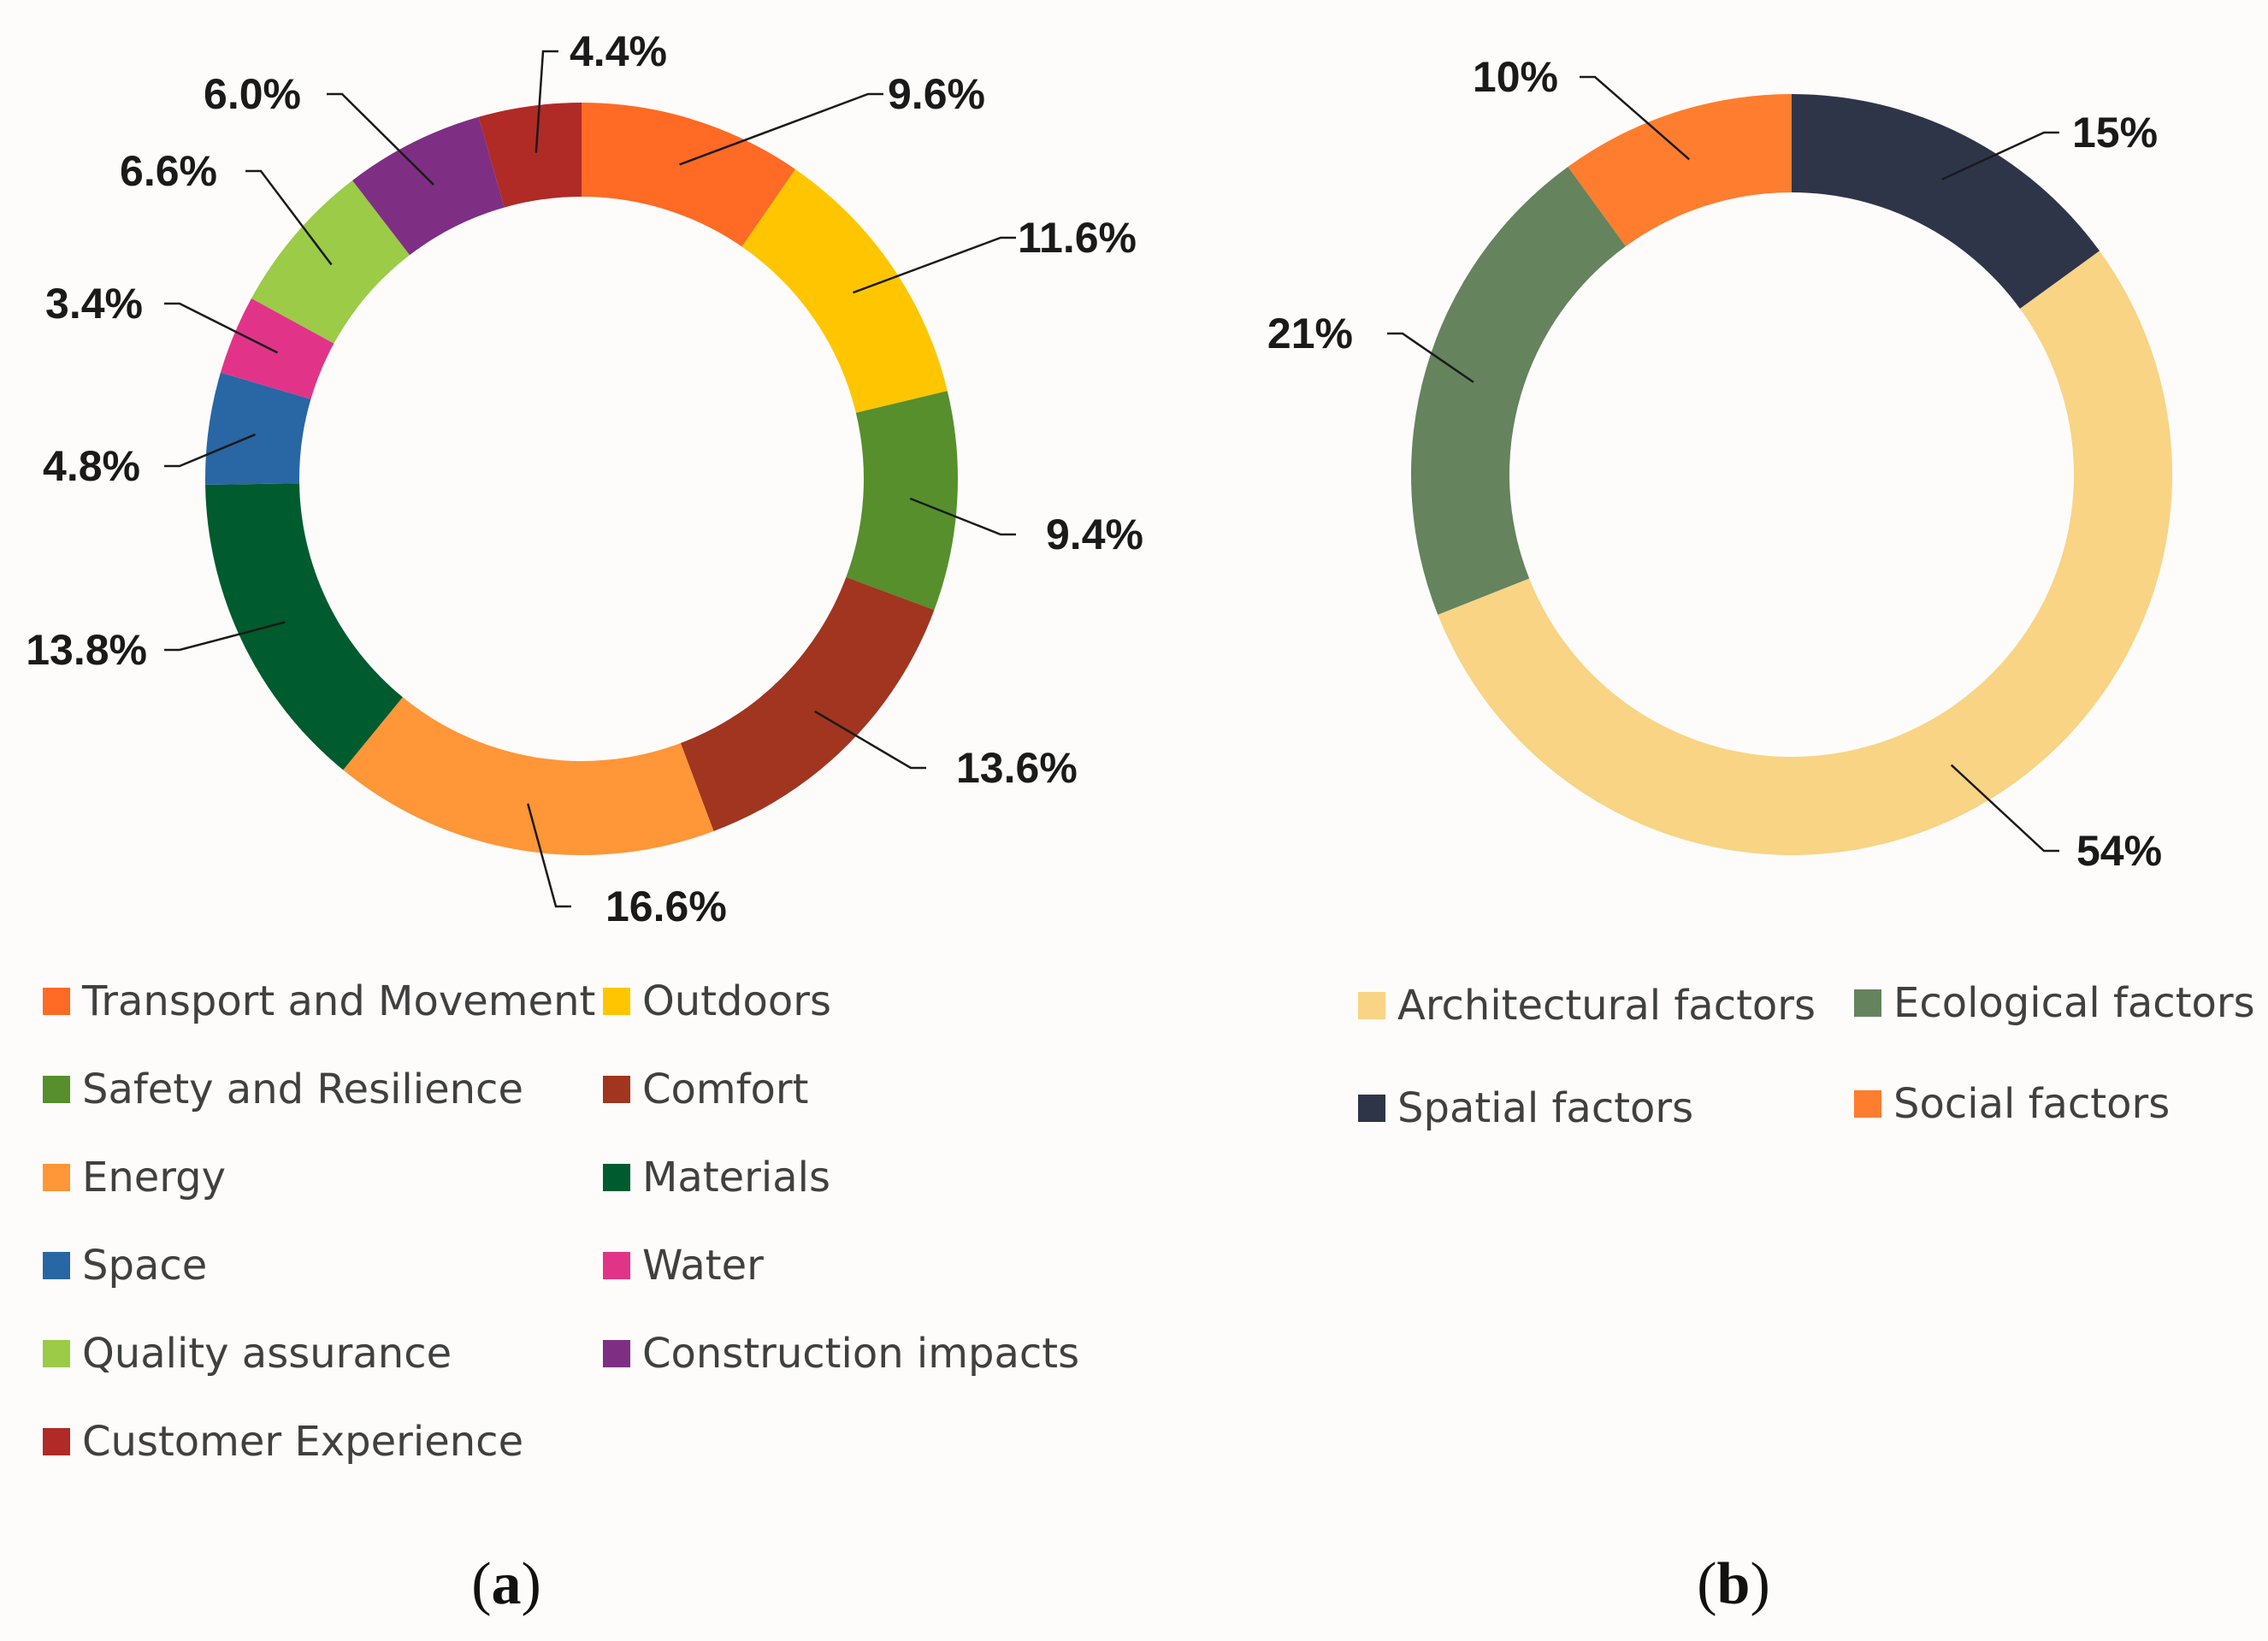  Describe the element at coordinates (530, 155) in the screenshot. I see `chart-a-slice-customer-experience` at that location.